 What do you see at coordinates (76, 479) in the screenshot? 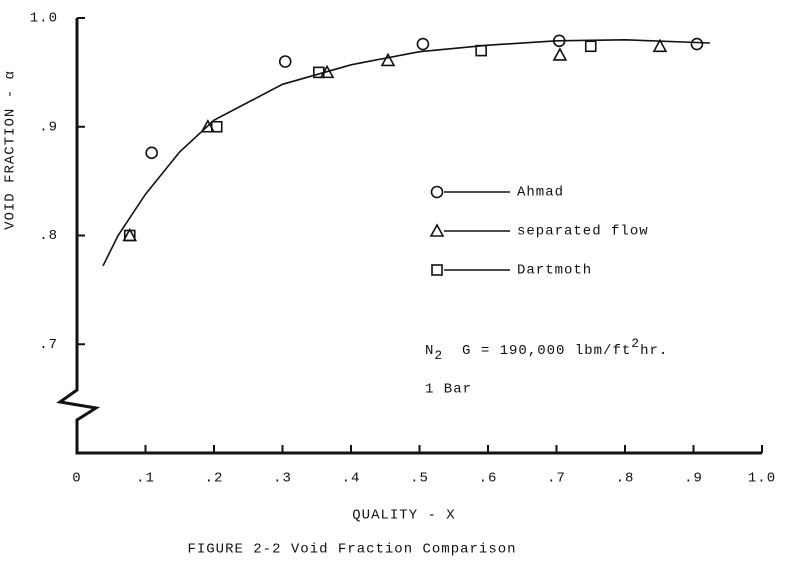
I see `x-tick-label: 0` at bounding box center [76, 479].